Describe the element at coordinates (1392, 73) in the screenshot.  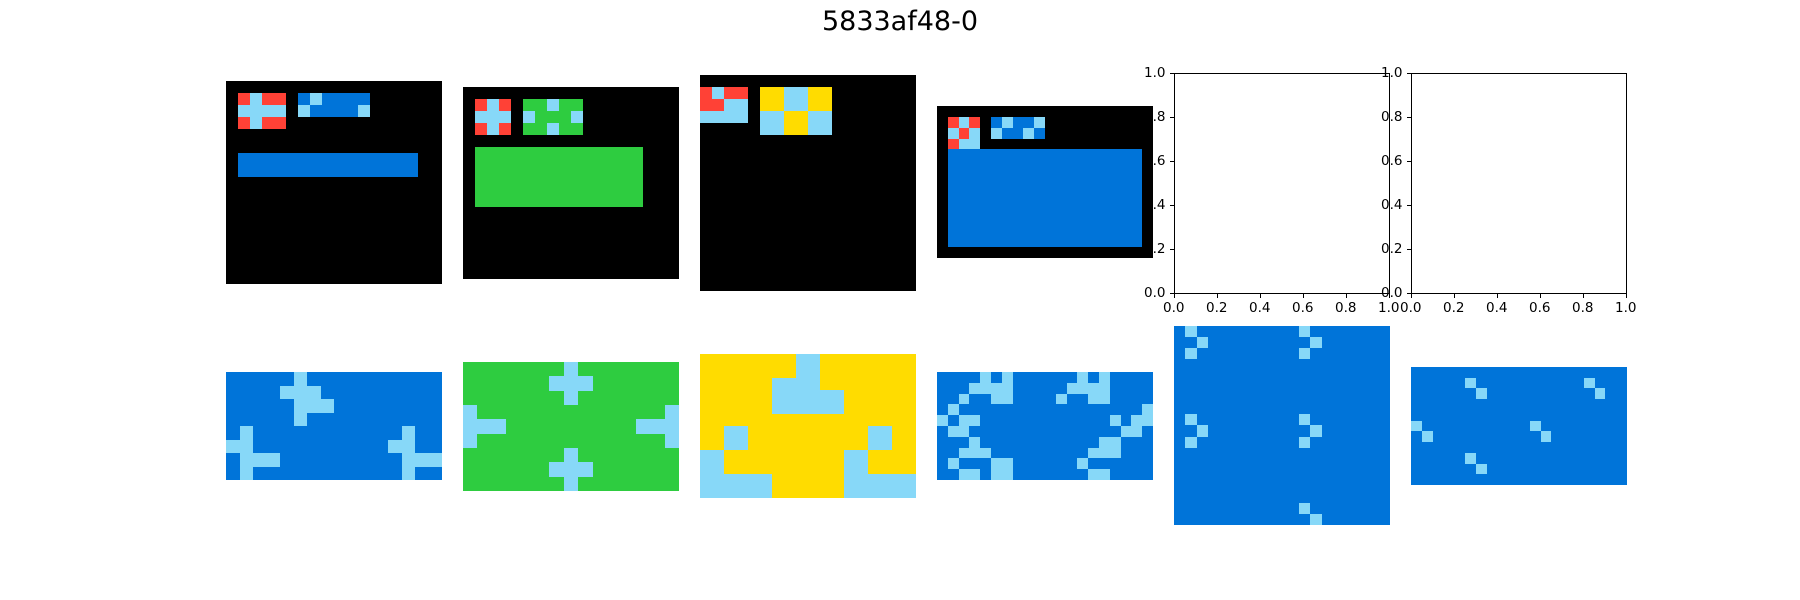
I see `y-tick-label: 1.0` at that location.